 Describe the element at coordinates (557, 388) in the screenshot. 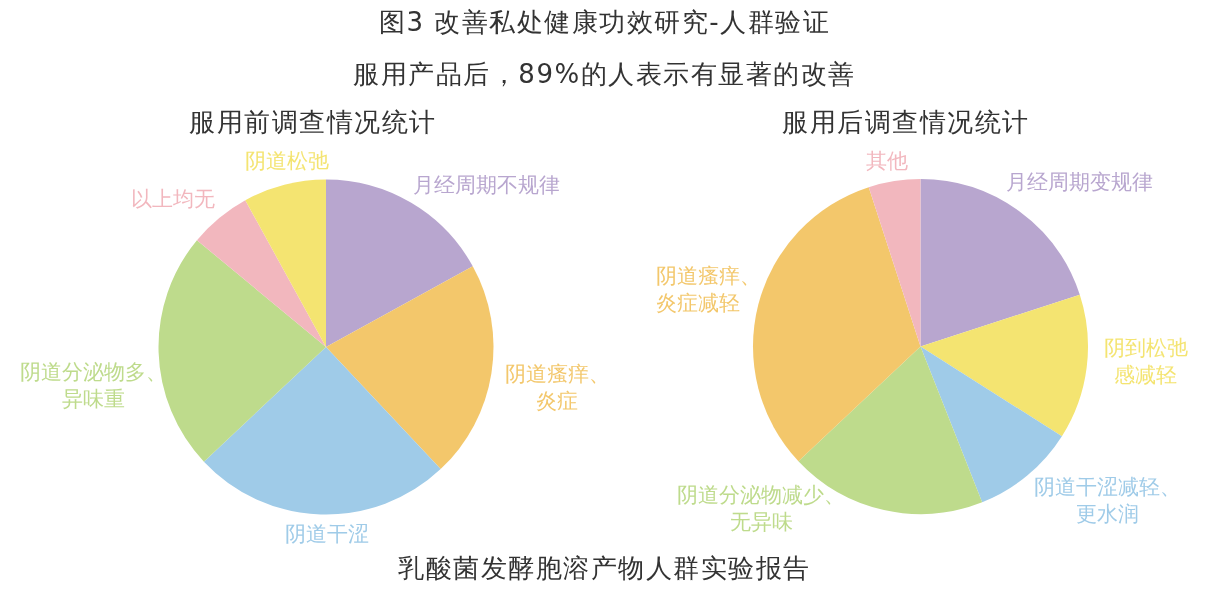

I see `slice-label: 阴道瘙痒、炎症` at that location.